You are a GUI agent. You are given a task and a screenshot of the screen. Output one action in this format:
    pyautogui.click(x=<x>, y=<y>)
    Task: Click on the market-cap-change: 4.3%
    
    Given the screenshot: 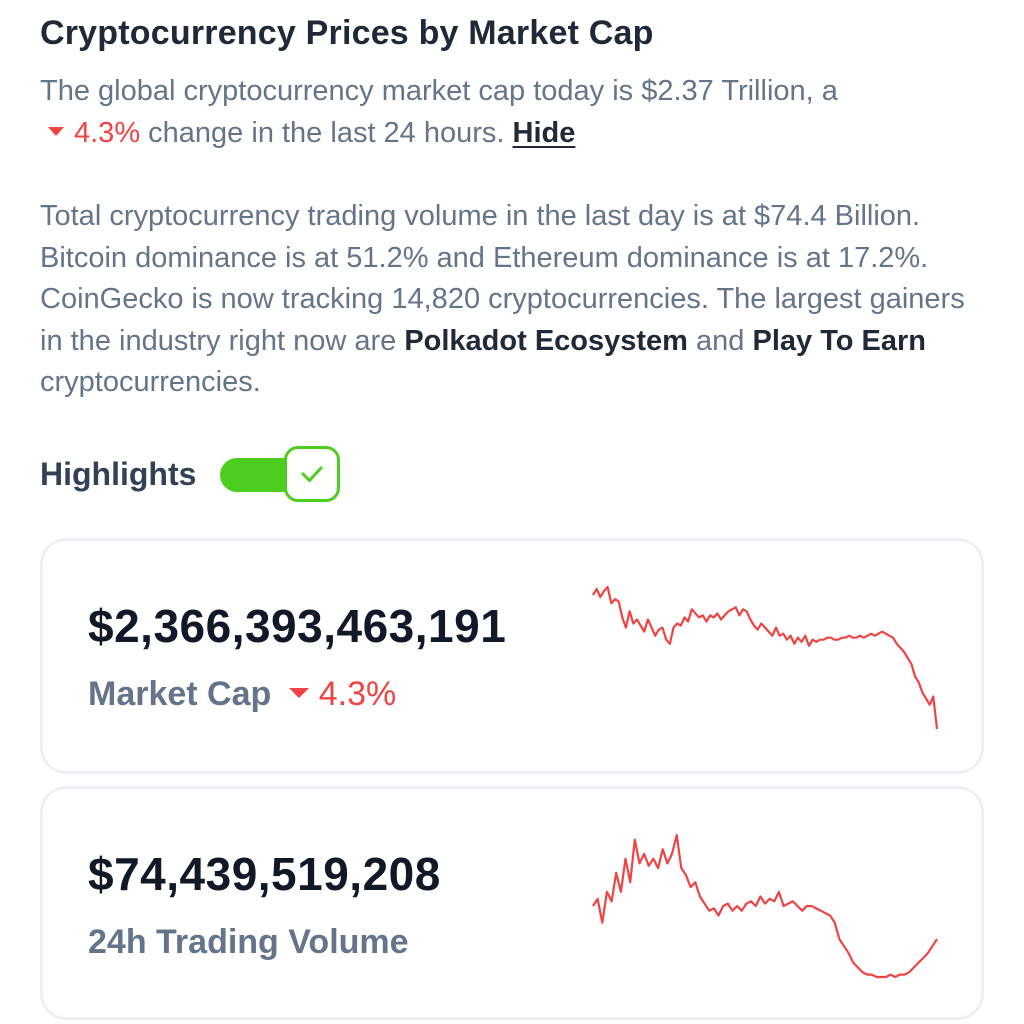 What is the action you would take?
    pyautogui.click(x=339, y=694)
    